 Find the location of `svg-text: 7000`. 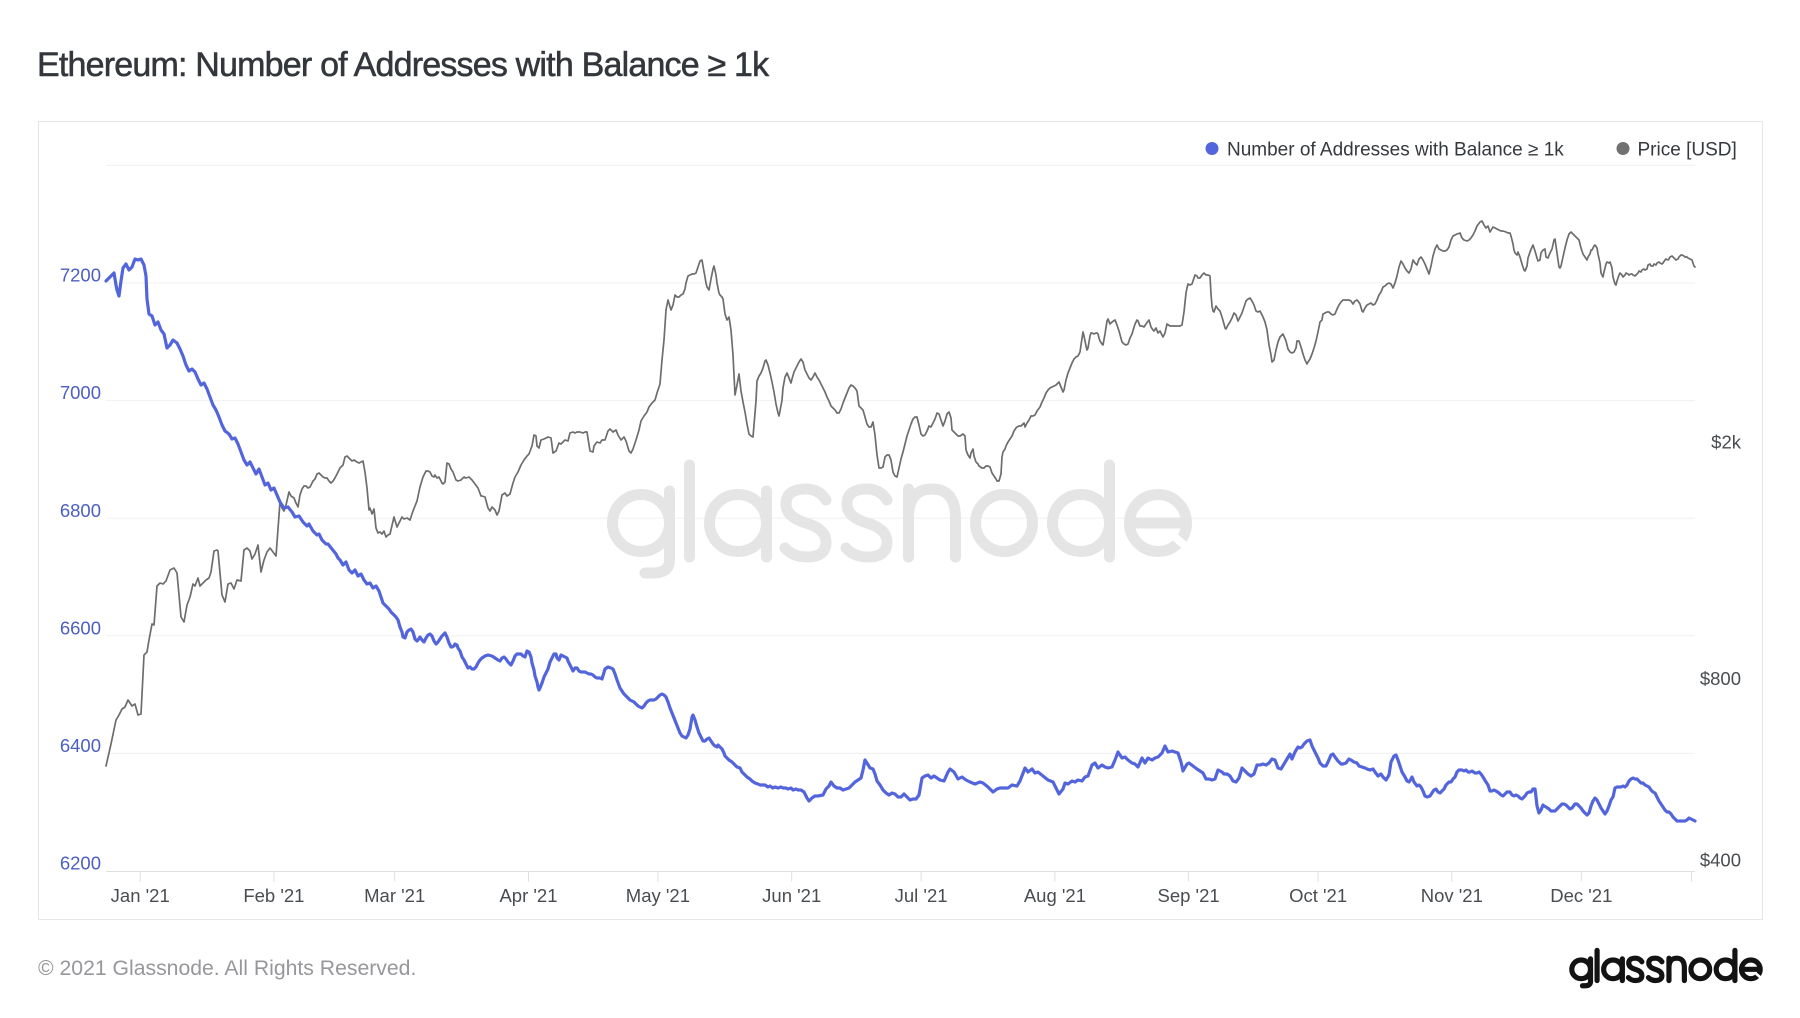

svg-text: 7000 is located at coordinates (80, 392).